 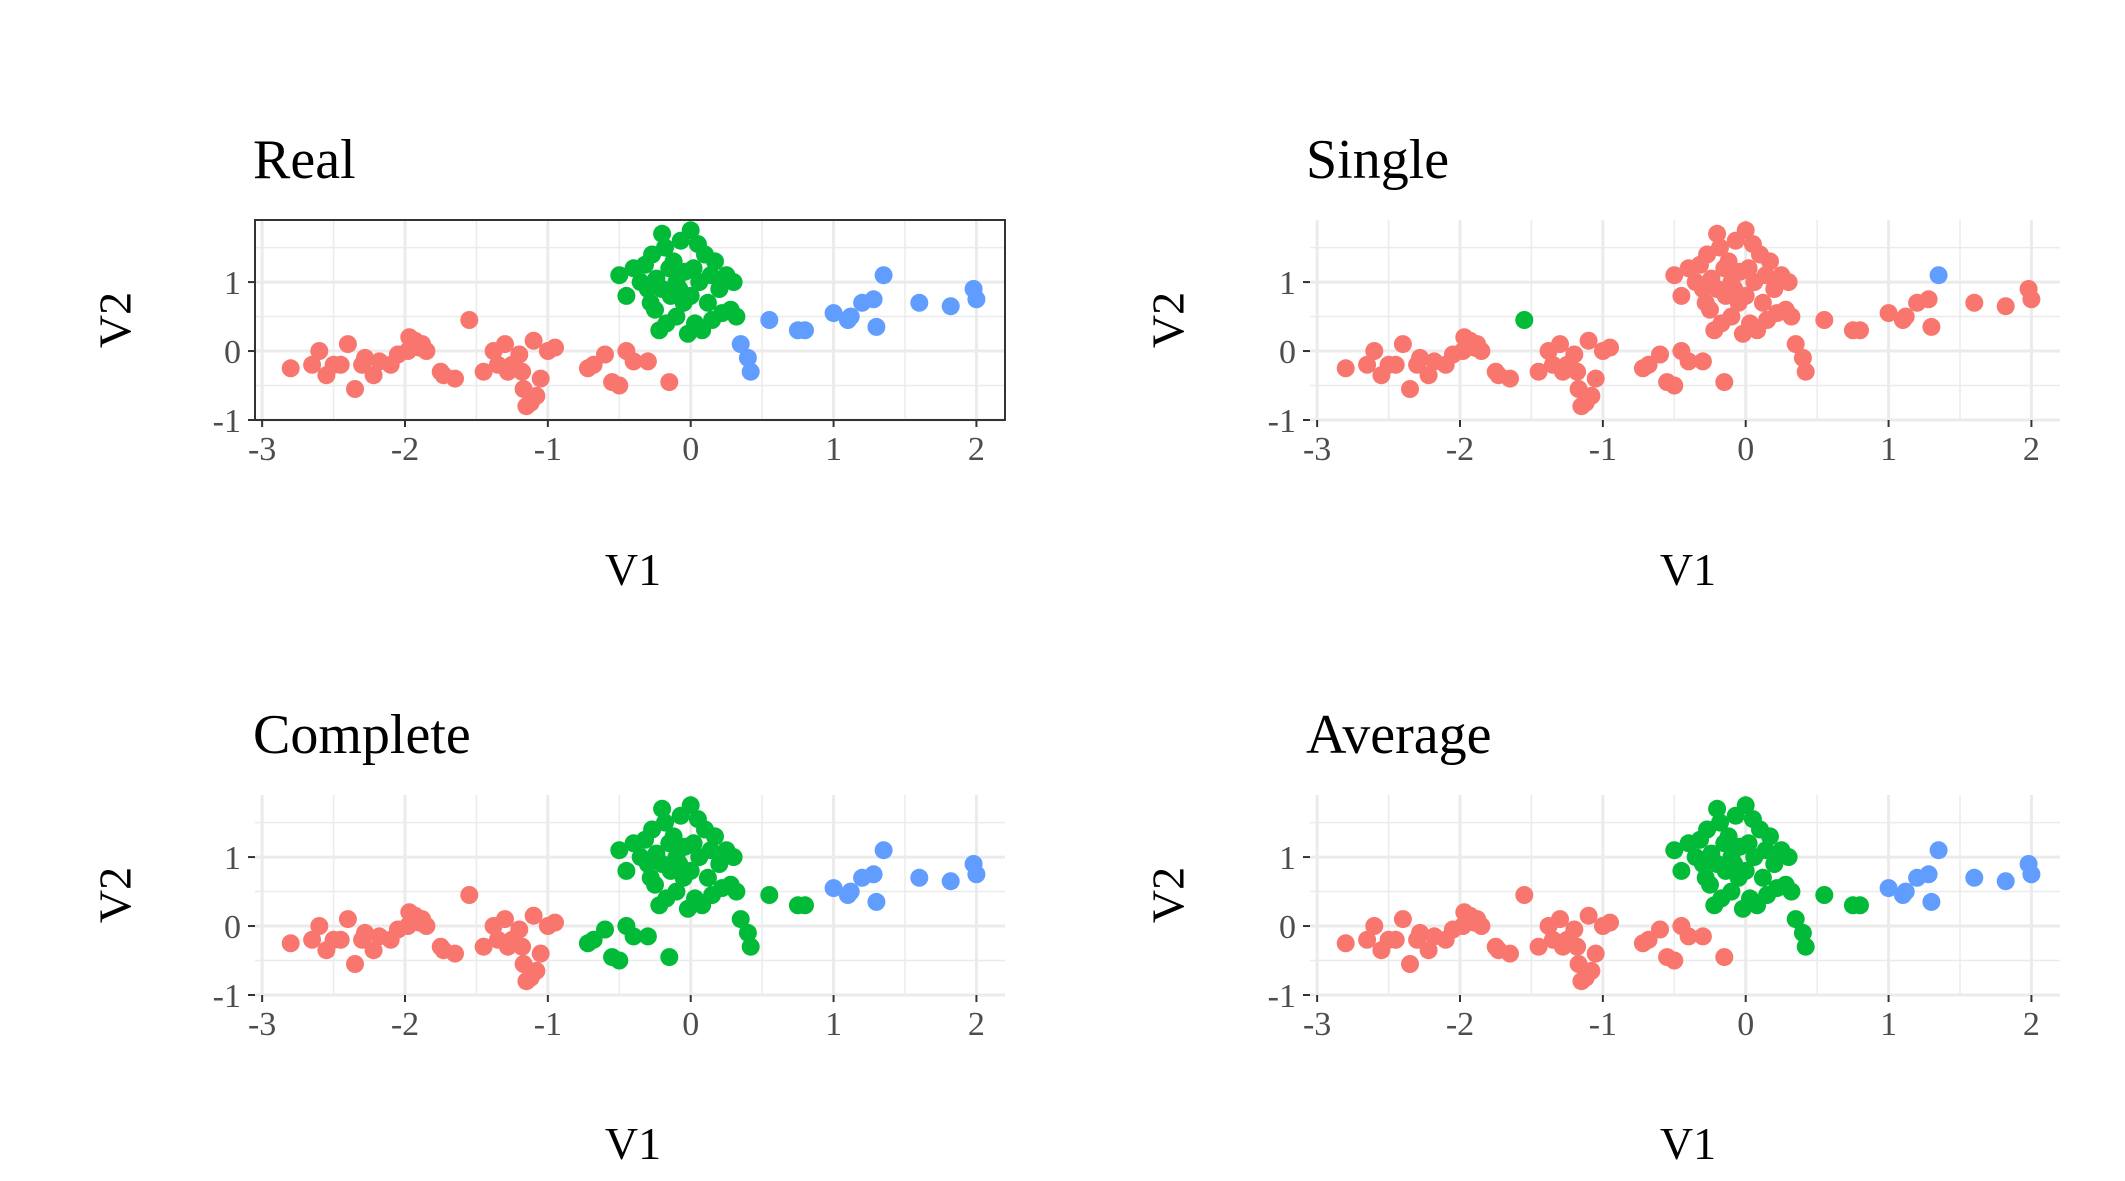 What do you see at coordinates (2031, 449) in the screenshot?
I see `x-tick-label: 2` at bounding box center [2031, 449].